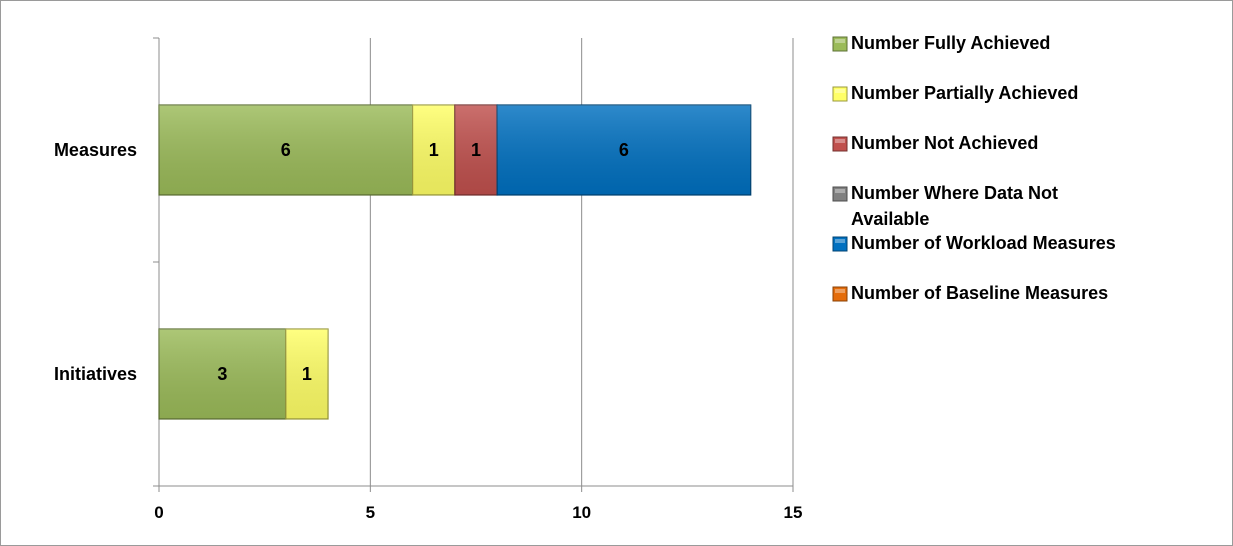  Describe the element at coordinates (944, 143) in the screenshot. I see `legend-label: Number Not Achieved` at that location.